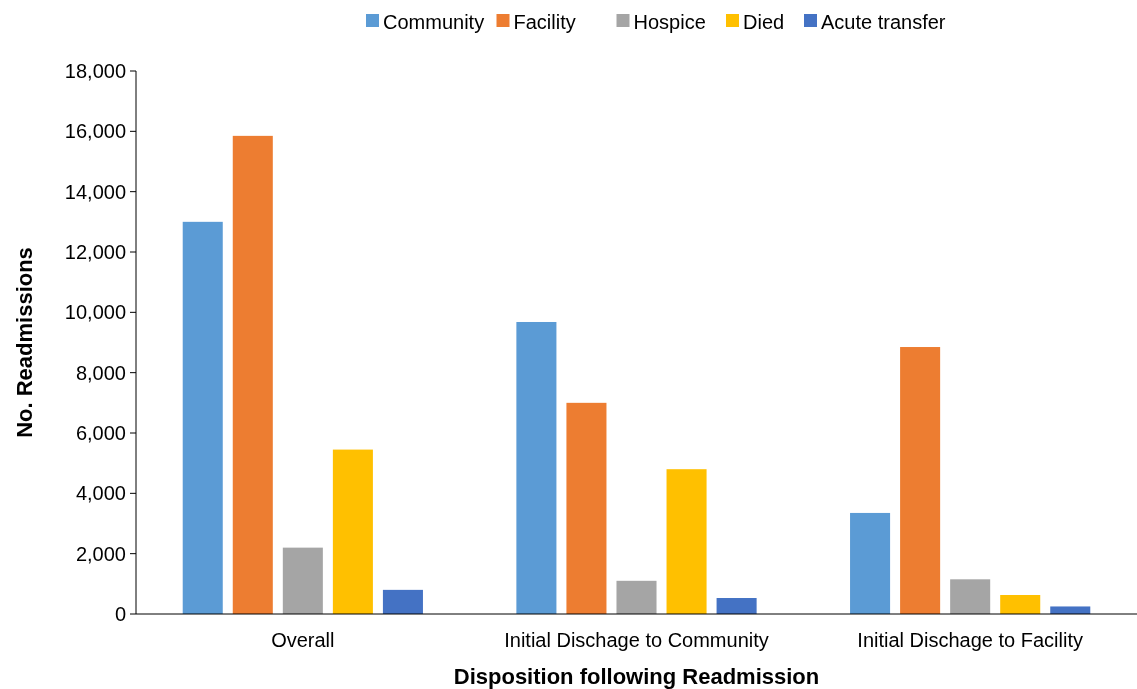 This screenshot has width=1137, height=689. Describe the element at coordinates (120, 614) in the screenshot. I see `y-tick-label: 0` at that location.